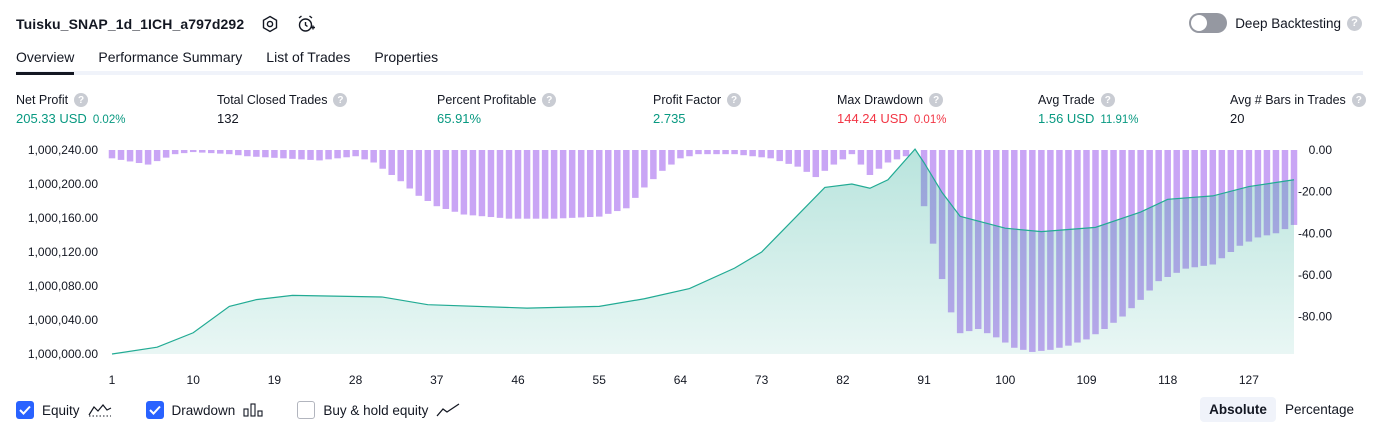 This screenshot has width=1379, height=435. What do you see at coordinates (63, 354) in the screenshot?
I see `left-axis-tick: 1,000,000.00` at bounding box center [63, 354].